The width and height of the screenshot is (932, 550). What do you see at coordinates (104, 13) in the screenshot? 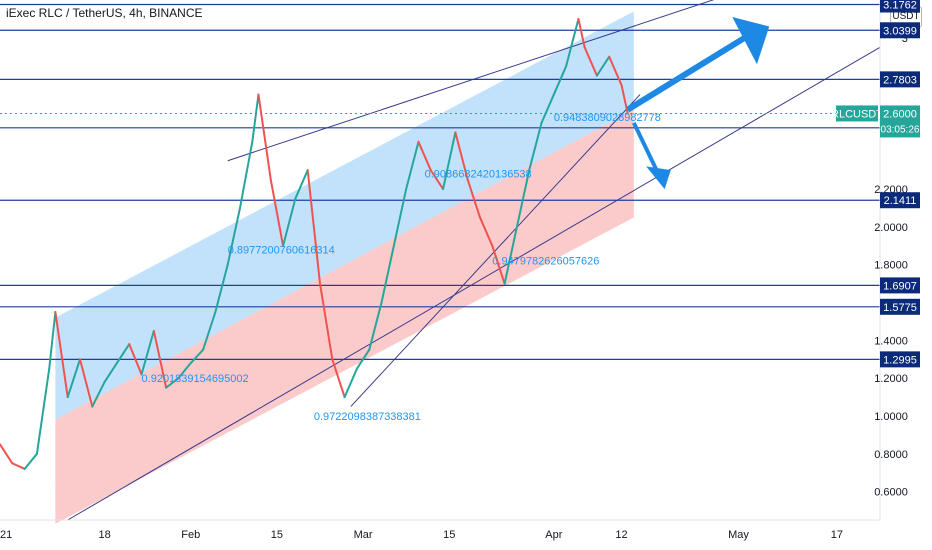
I see `chart-title: iExec RLC / TetherUS, 4h, BINANCE` at bounding box center [104, 13].